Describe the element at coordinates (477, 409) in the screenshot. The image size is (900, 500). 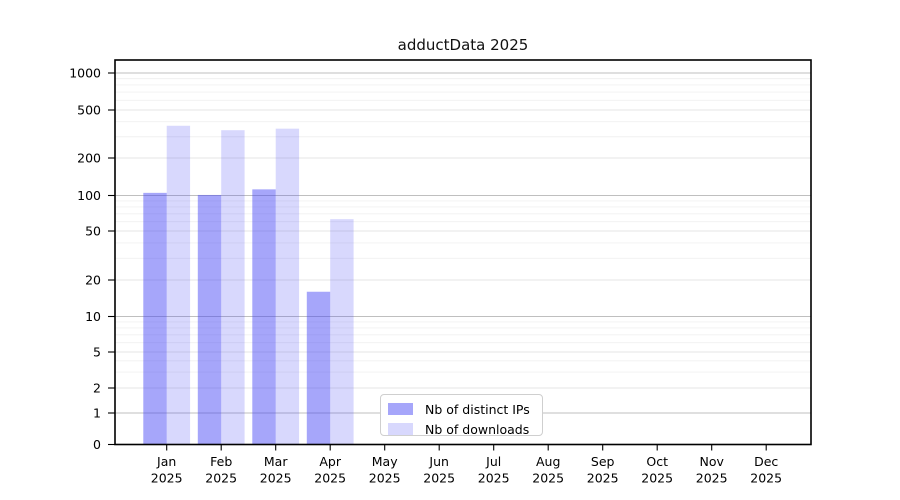
I see `legend-label-distinct-ips: Nb of distinct IPs` at that location.